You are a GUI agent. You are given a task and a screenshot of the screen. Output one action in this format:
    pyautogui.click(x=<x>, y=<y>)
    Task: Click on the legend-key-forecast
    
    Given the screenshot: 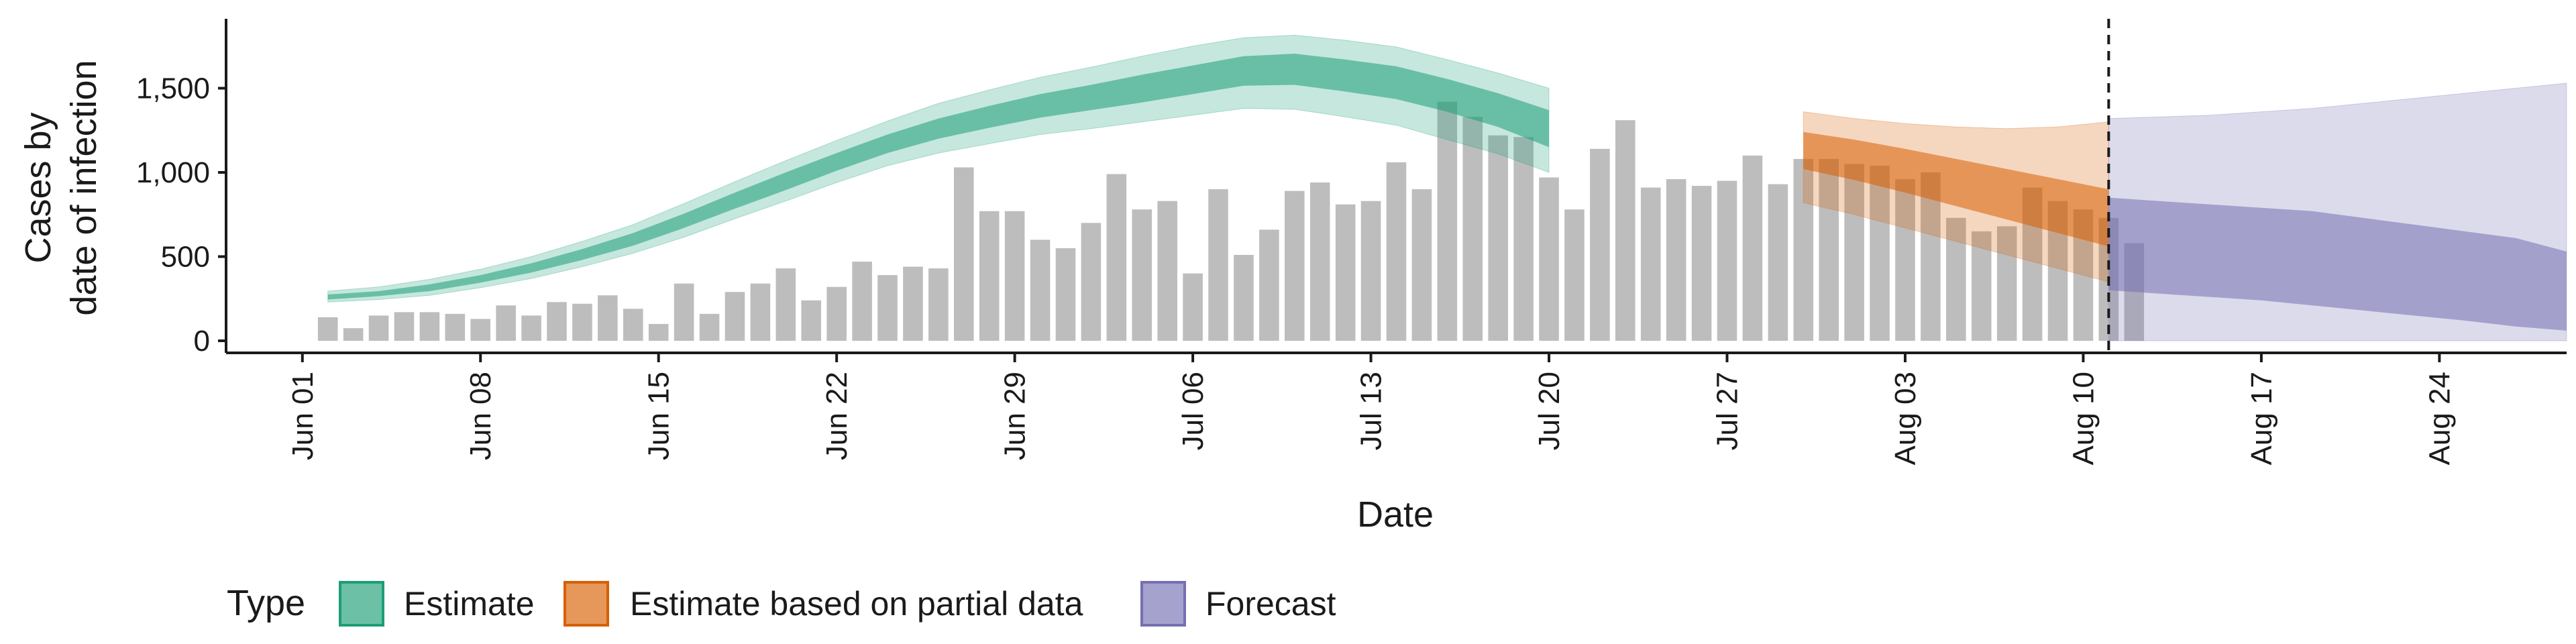 What is the action you would take?
    pyautogui.click(x=1163, y=604)
    